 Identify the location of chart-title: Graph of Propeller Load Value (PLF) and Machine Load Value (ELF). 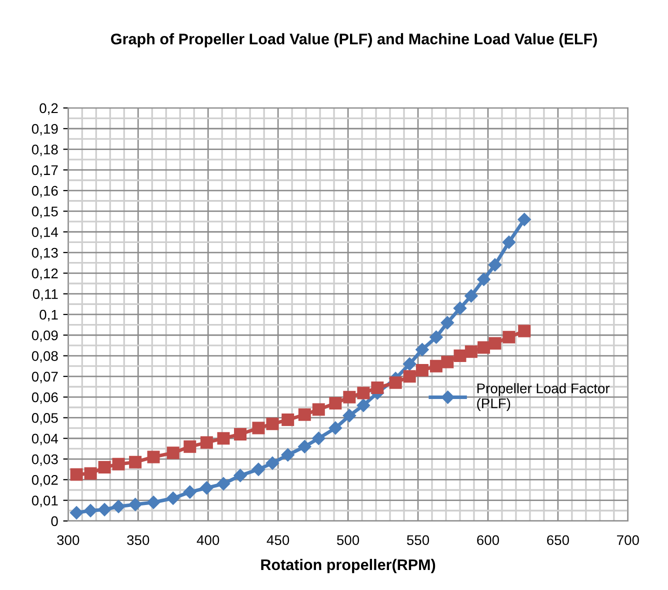
(354, 40).